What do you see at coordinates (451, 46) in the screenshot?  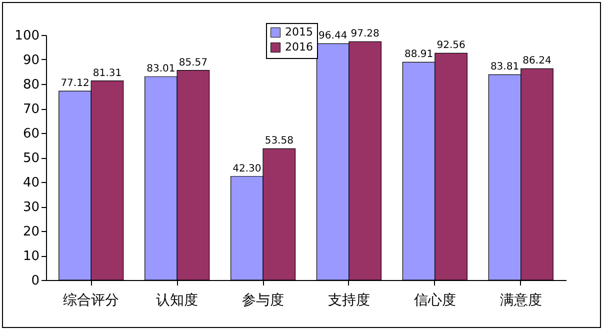 I see `data-label: 92.56` at bounding box center [451, 46].